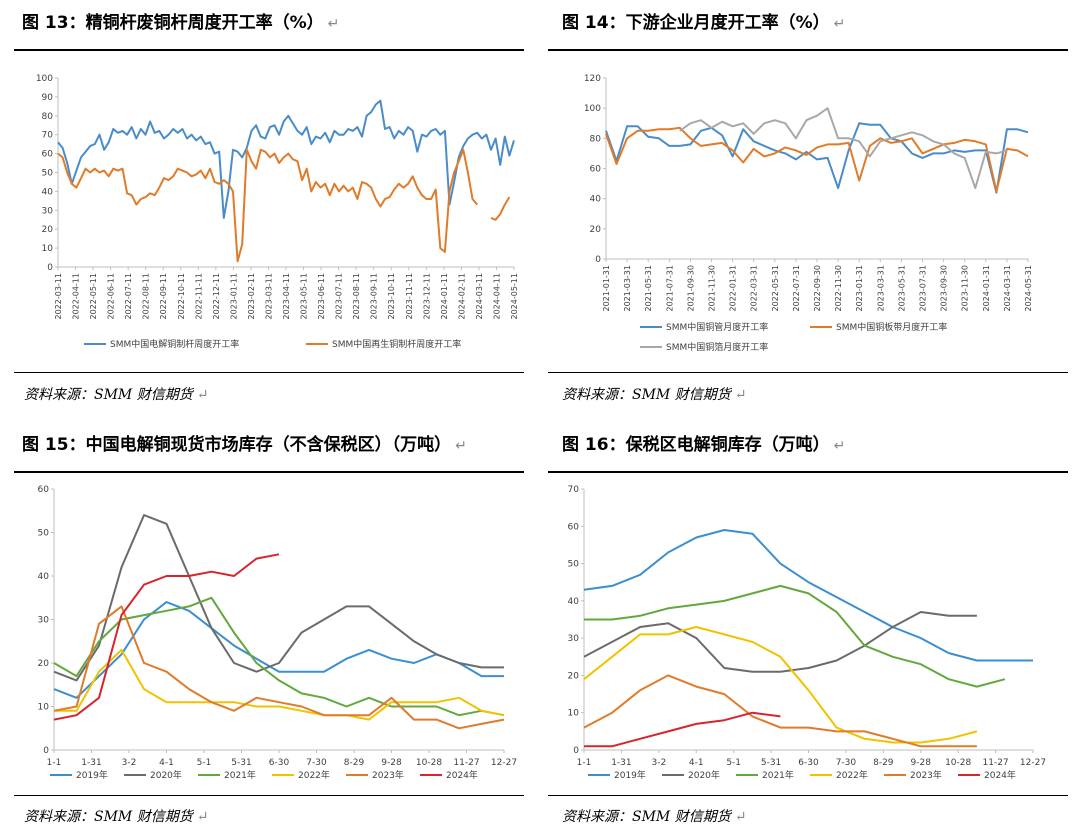 The width and height of the screenshot is (1080, 836). I want to click on x-tick-label: 2022-07-31, so click(796, 288).